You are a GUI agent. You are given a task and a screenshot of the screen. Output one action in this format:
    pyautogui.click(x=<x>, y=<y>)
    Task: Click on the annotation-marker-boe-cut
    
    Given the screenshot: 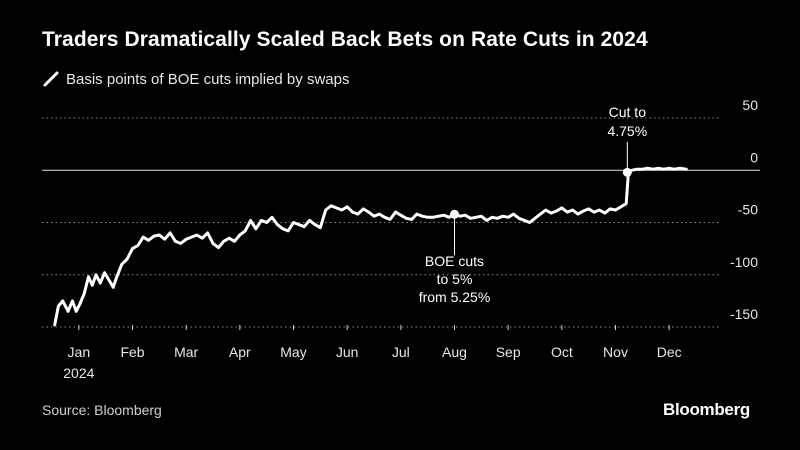 What is the action you would take?
    pyautogui.click(x=454, y=214)
    